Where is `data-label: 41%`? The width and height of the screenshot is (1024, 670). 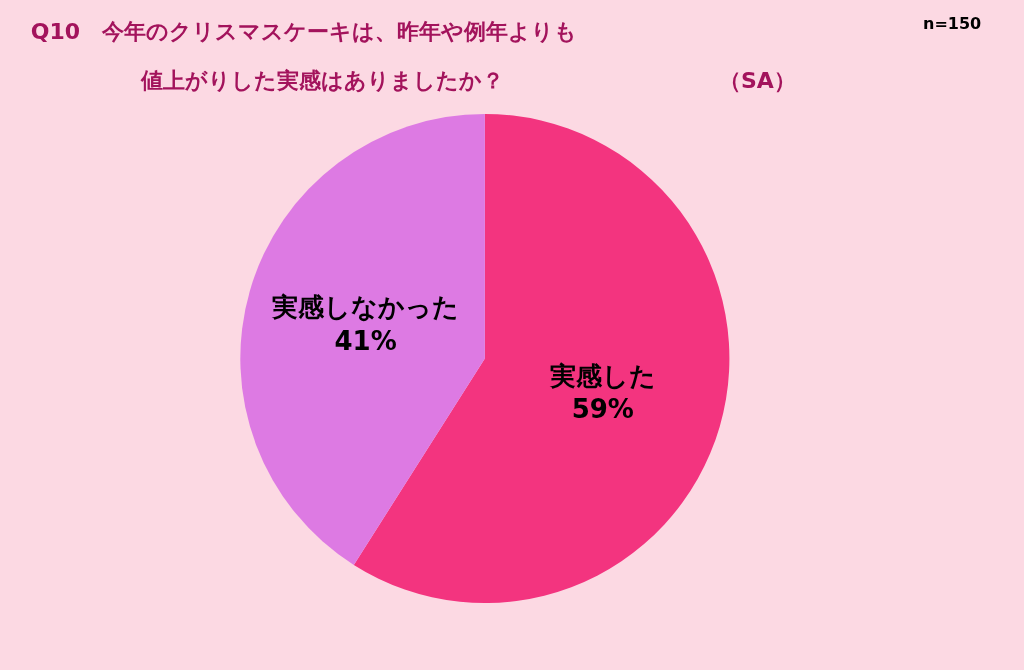
data-label: 41% is located at coordinates (365, 340).